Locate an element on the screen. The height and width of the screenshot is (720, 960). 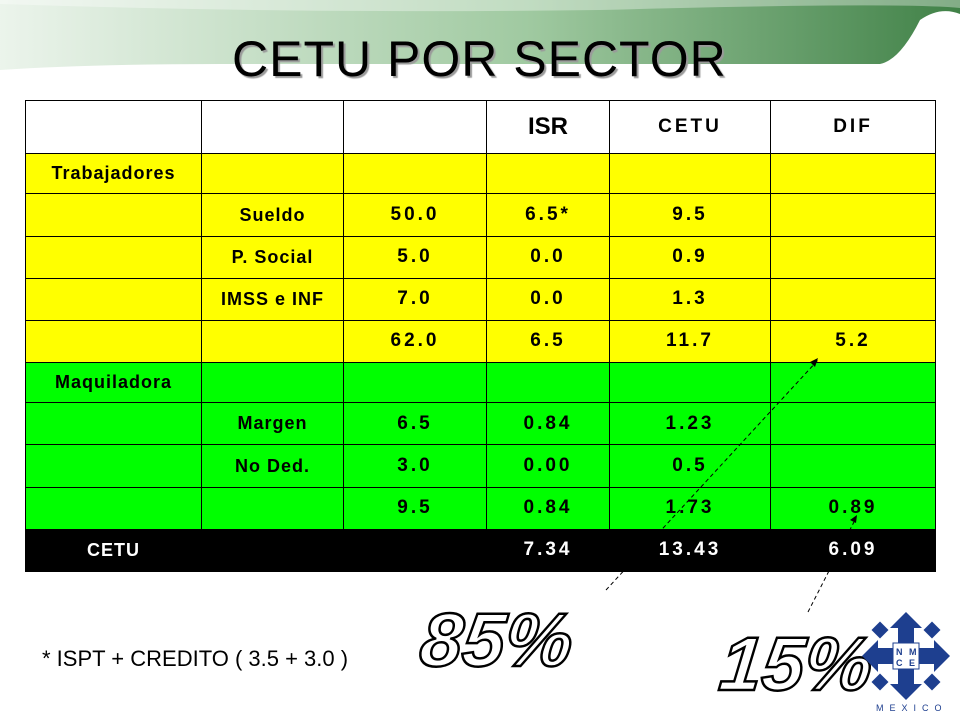
value-cell: 6.09 is located at coordinates (853, 550).